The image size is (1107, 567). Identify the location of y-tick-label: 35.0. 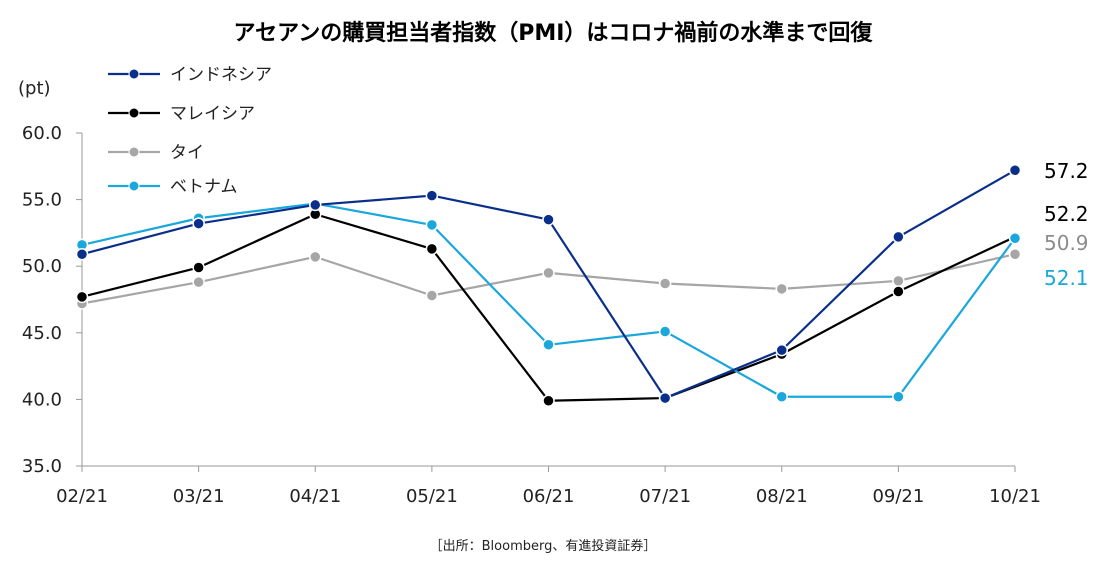
(42, 466).